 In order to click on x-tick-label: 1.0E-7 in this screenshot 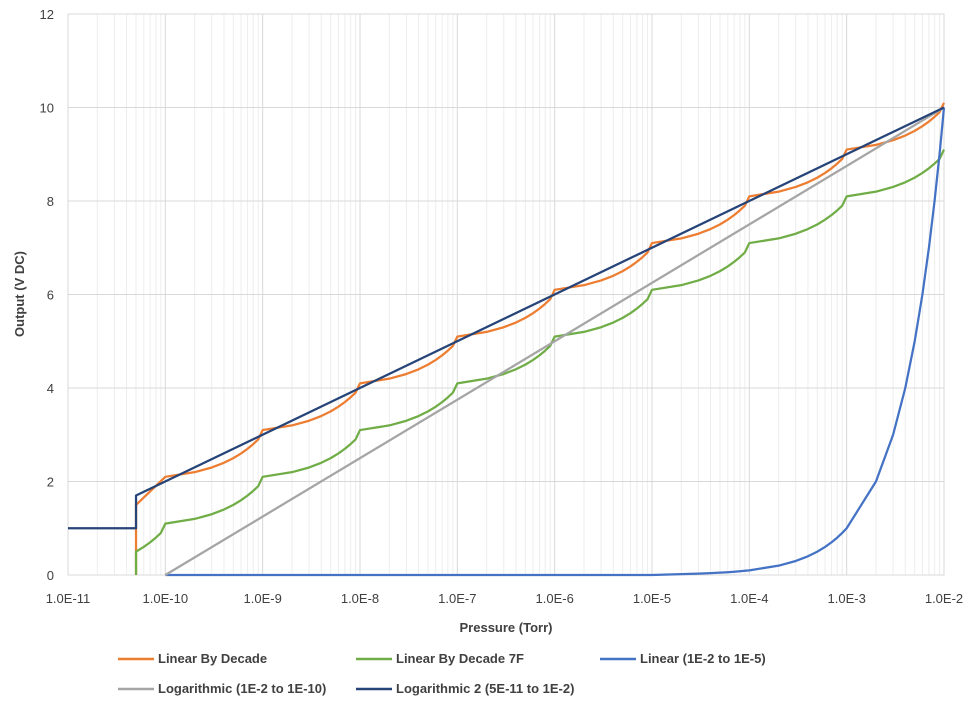, I will do `click(457, 598)`.